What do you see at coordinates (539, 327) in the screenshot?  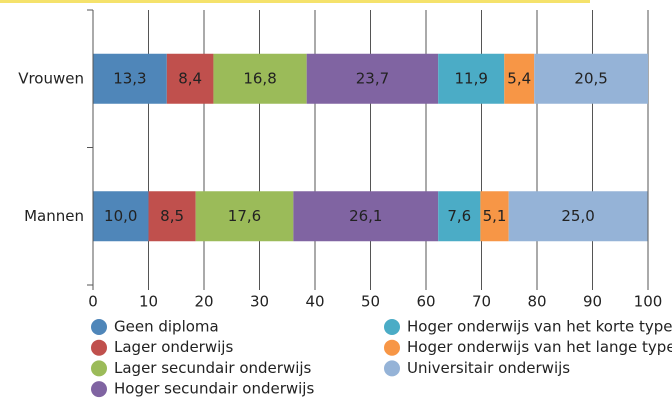 I see `legend-label: Hoger onderwijs van het korte type` at bounding box center [539, 327].